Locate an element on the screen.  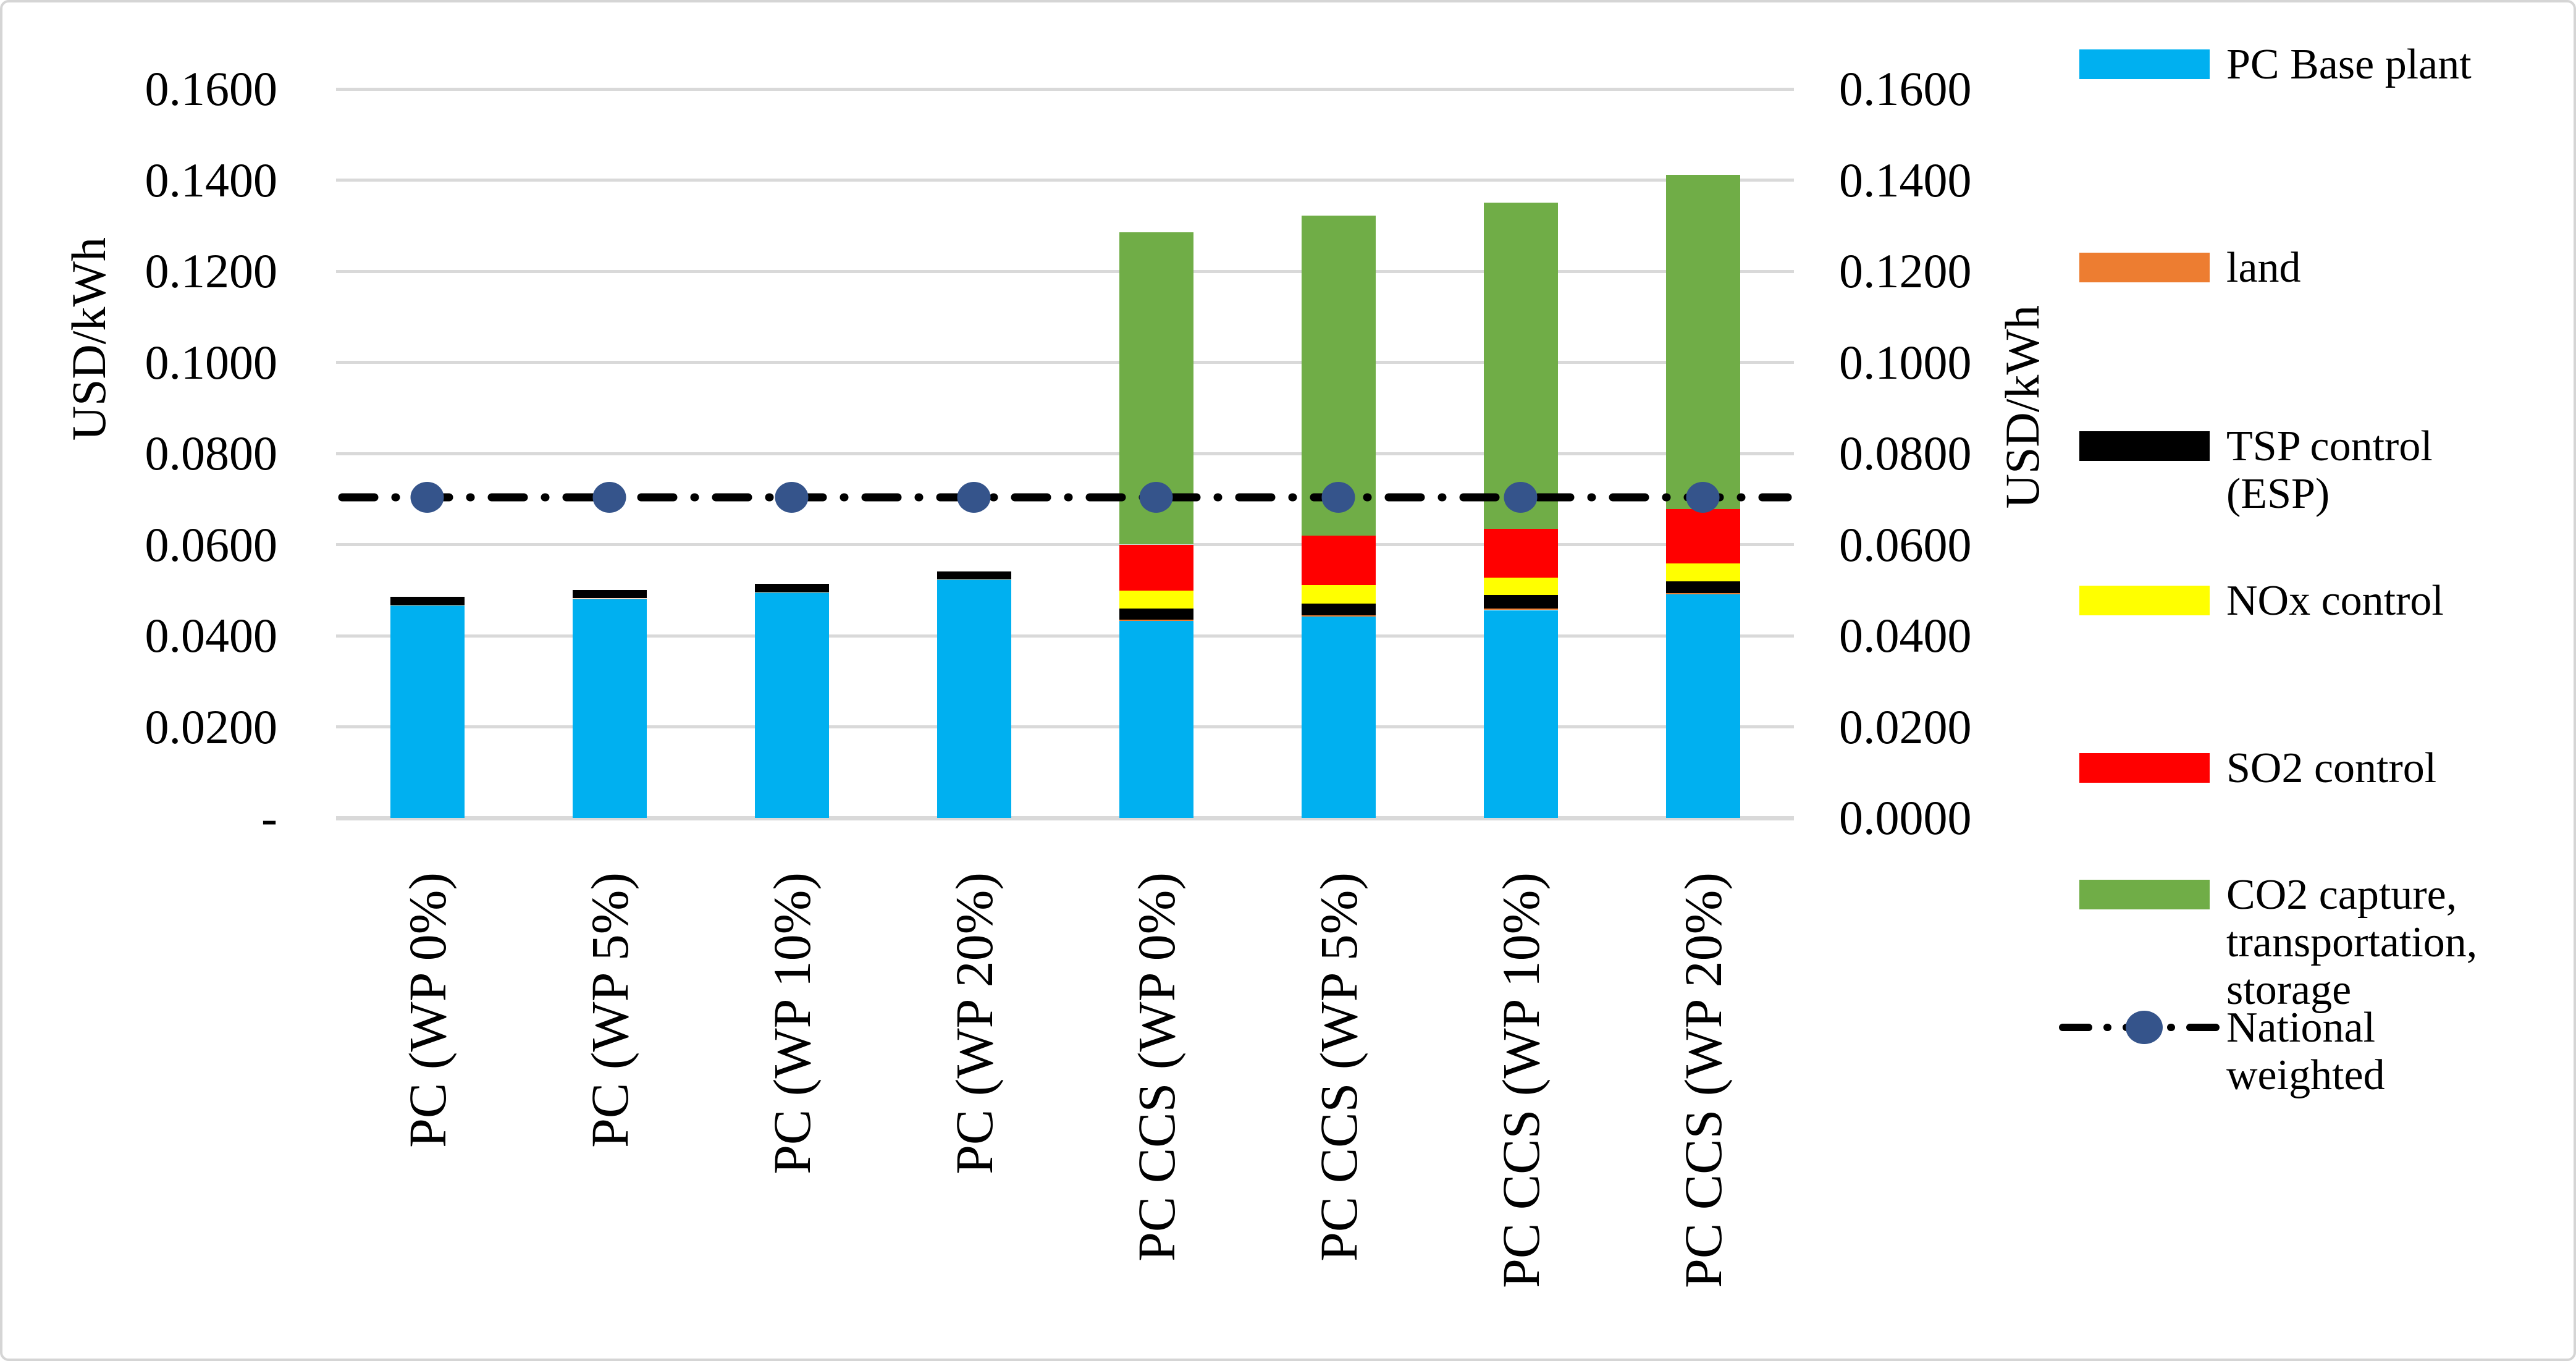
right-axis-tick-label: 0.0200 is located at coordinates (1905, 727).